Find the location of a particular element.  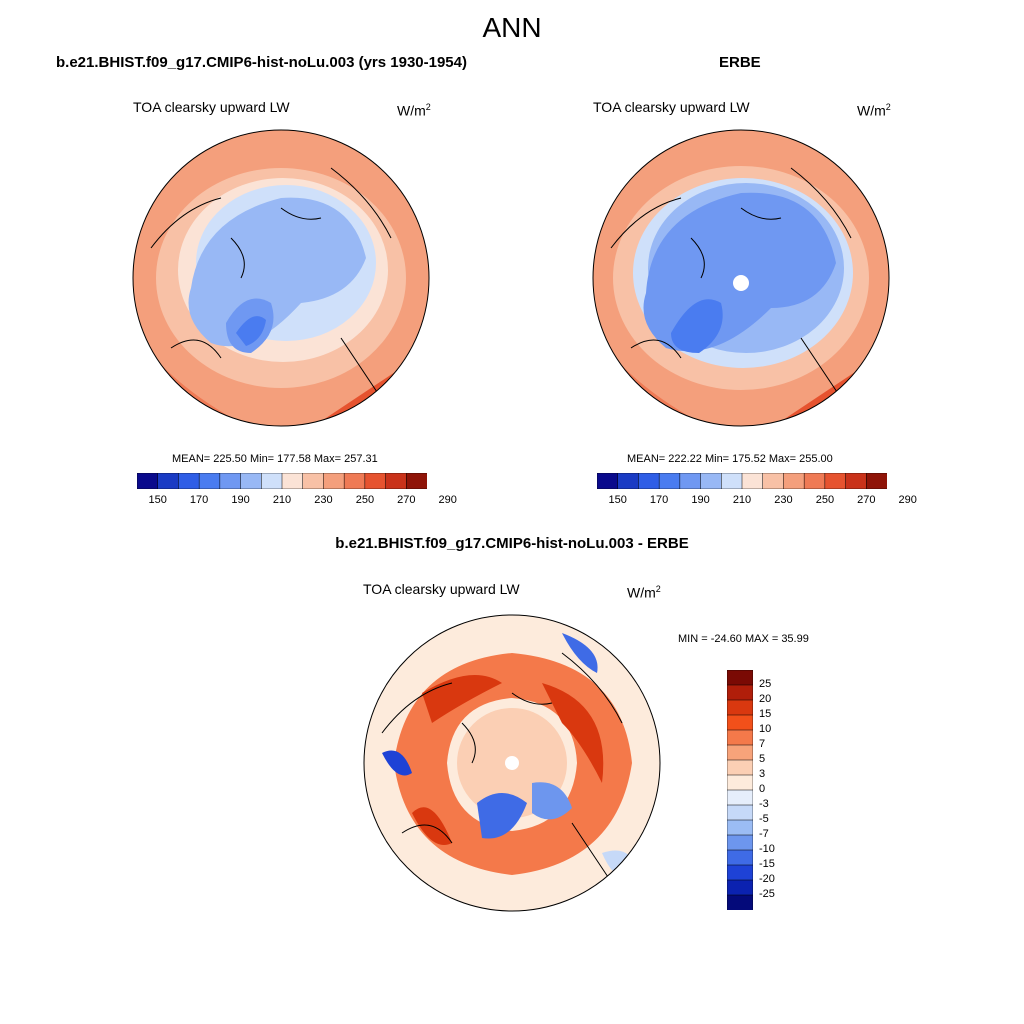

diff-colorbar-tick-label: 15 is located at coordinates (765, 714).